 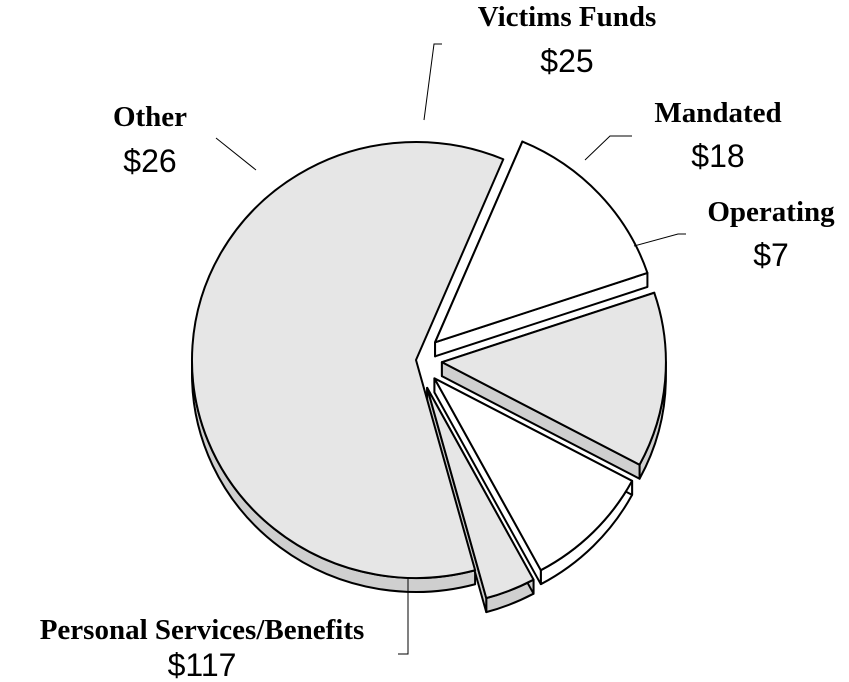 I want to click on slice-other, so click(x=541, y=242).